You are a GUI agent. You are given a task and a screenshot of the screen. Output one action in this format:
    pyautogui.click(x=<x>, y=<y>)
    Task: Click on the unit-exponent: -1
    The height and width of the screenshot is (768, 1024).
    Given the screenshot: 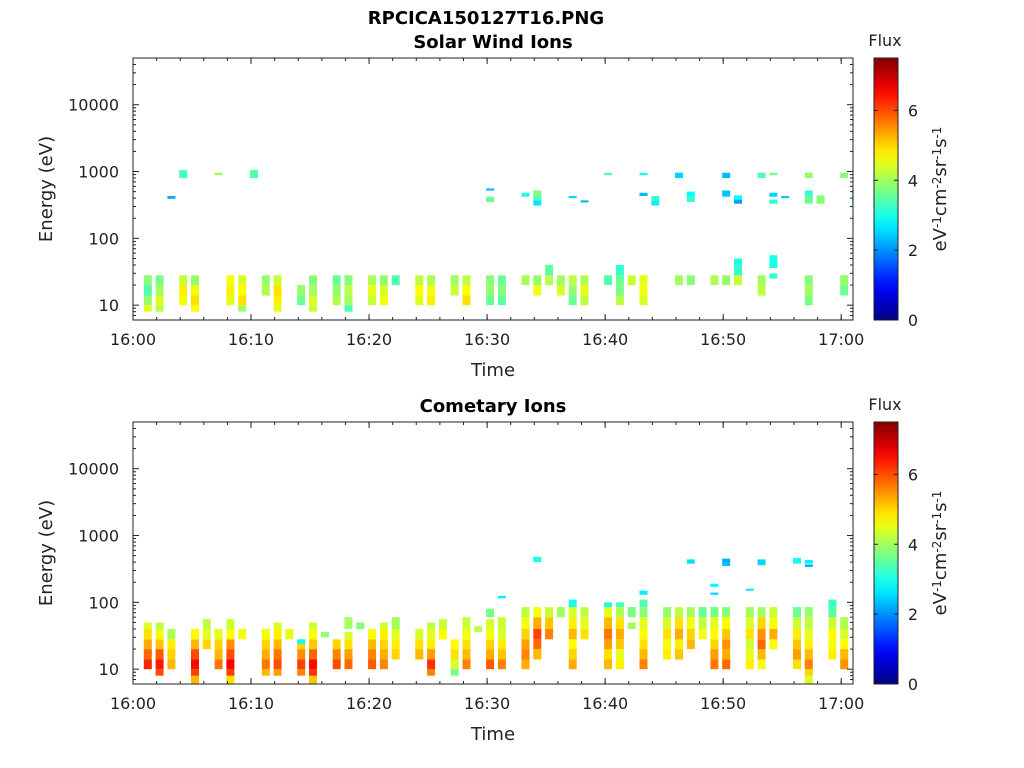 What is the action you would take?
    pyautogui.click(x=937, y=133)
    